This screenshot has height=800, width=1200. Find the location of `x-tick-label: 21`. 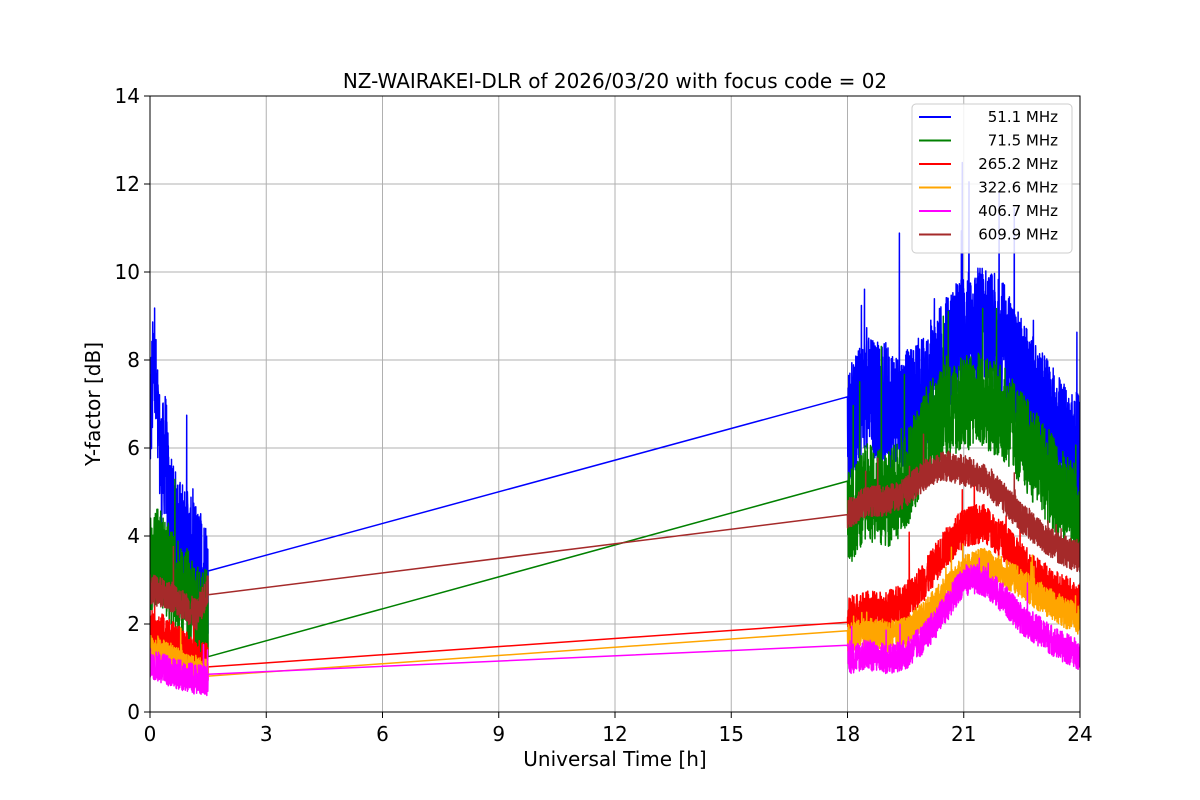

x-tick-label: 21 is located at coordinates (963, 734).